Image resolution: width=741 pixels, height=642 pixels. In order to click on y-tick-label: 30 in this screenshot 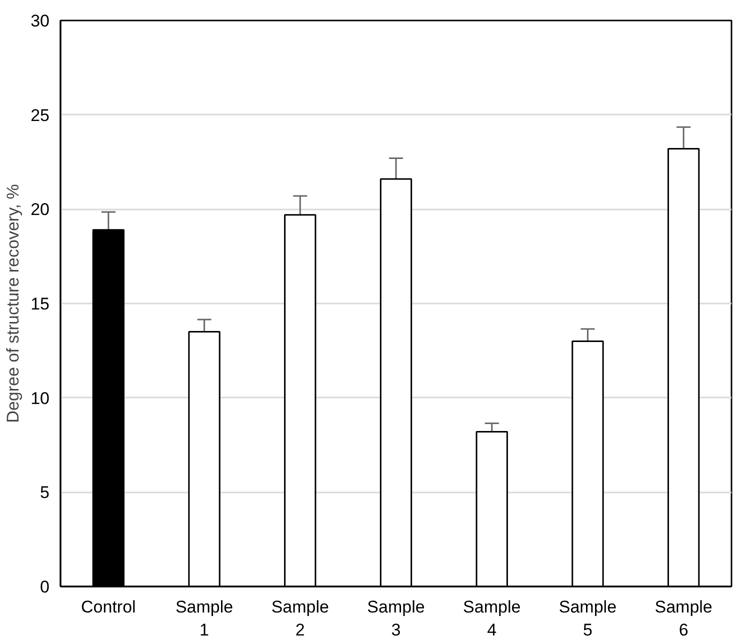, I will do `click(40, 21)`.